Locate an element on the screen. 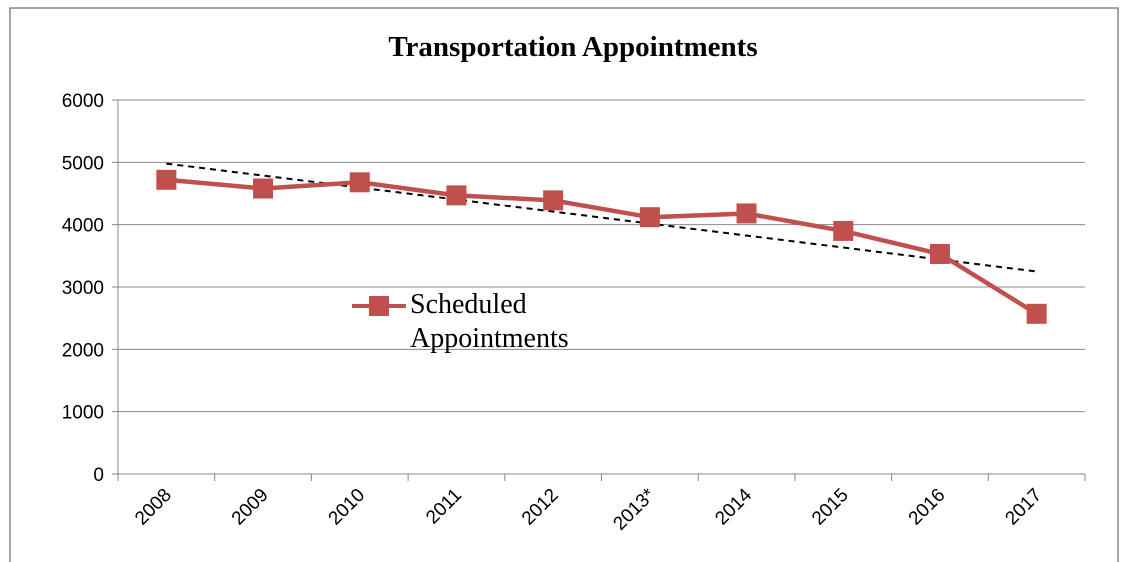  x-tick-label: 2011 is located at coordinates (444, 507).